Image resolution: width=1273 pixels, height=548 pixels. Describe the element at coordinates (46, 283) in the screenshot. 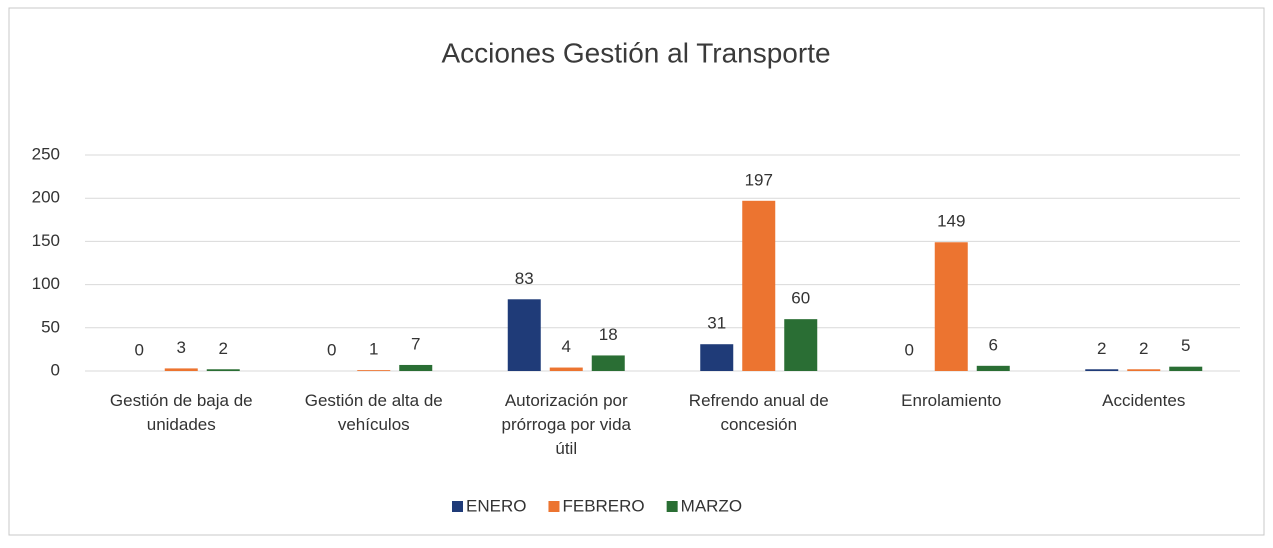

I see `y-tick-label: 100` at that location.